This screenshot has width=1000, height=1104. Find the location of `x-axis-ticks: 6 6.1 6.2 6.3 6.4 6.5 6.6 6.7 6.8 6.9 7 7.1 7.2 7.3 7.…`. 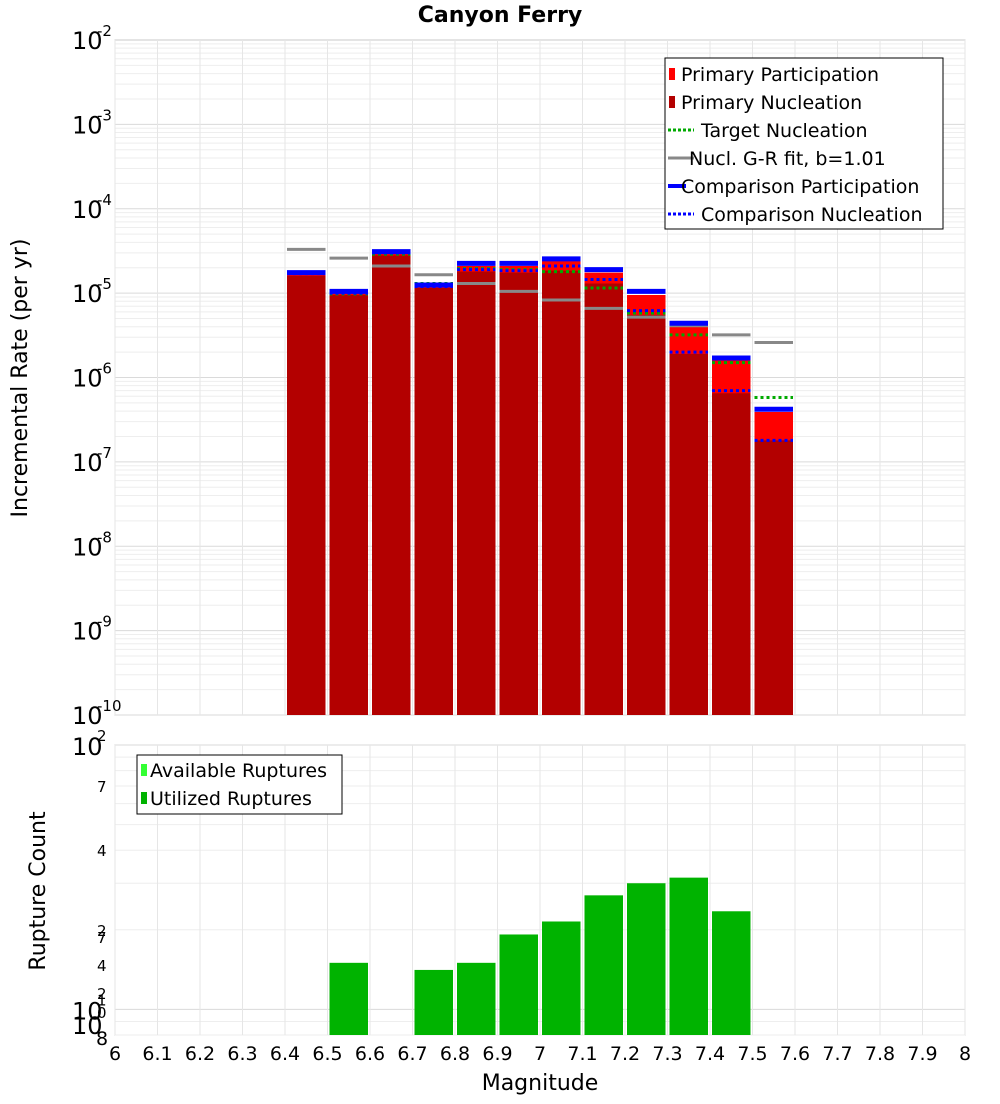

x-axis-ticks: 6 6.1 6.2 6.3 6.4 6.5 6.6 6.7 6.8 6.9 7 7.1 7.2 7.3 7.… is located at coordinates (540, 1054).